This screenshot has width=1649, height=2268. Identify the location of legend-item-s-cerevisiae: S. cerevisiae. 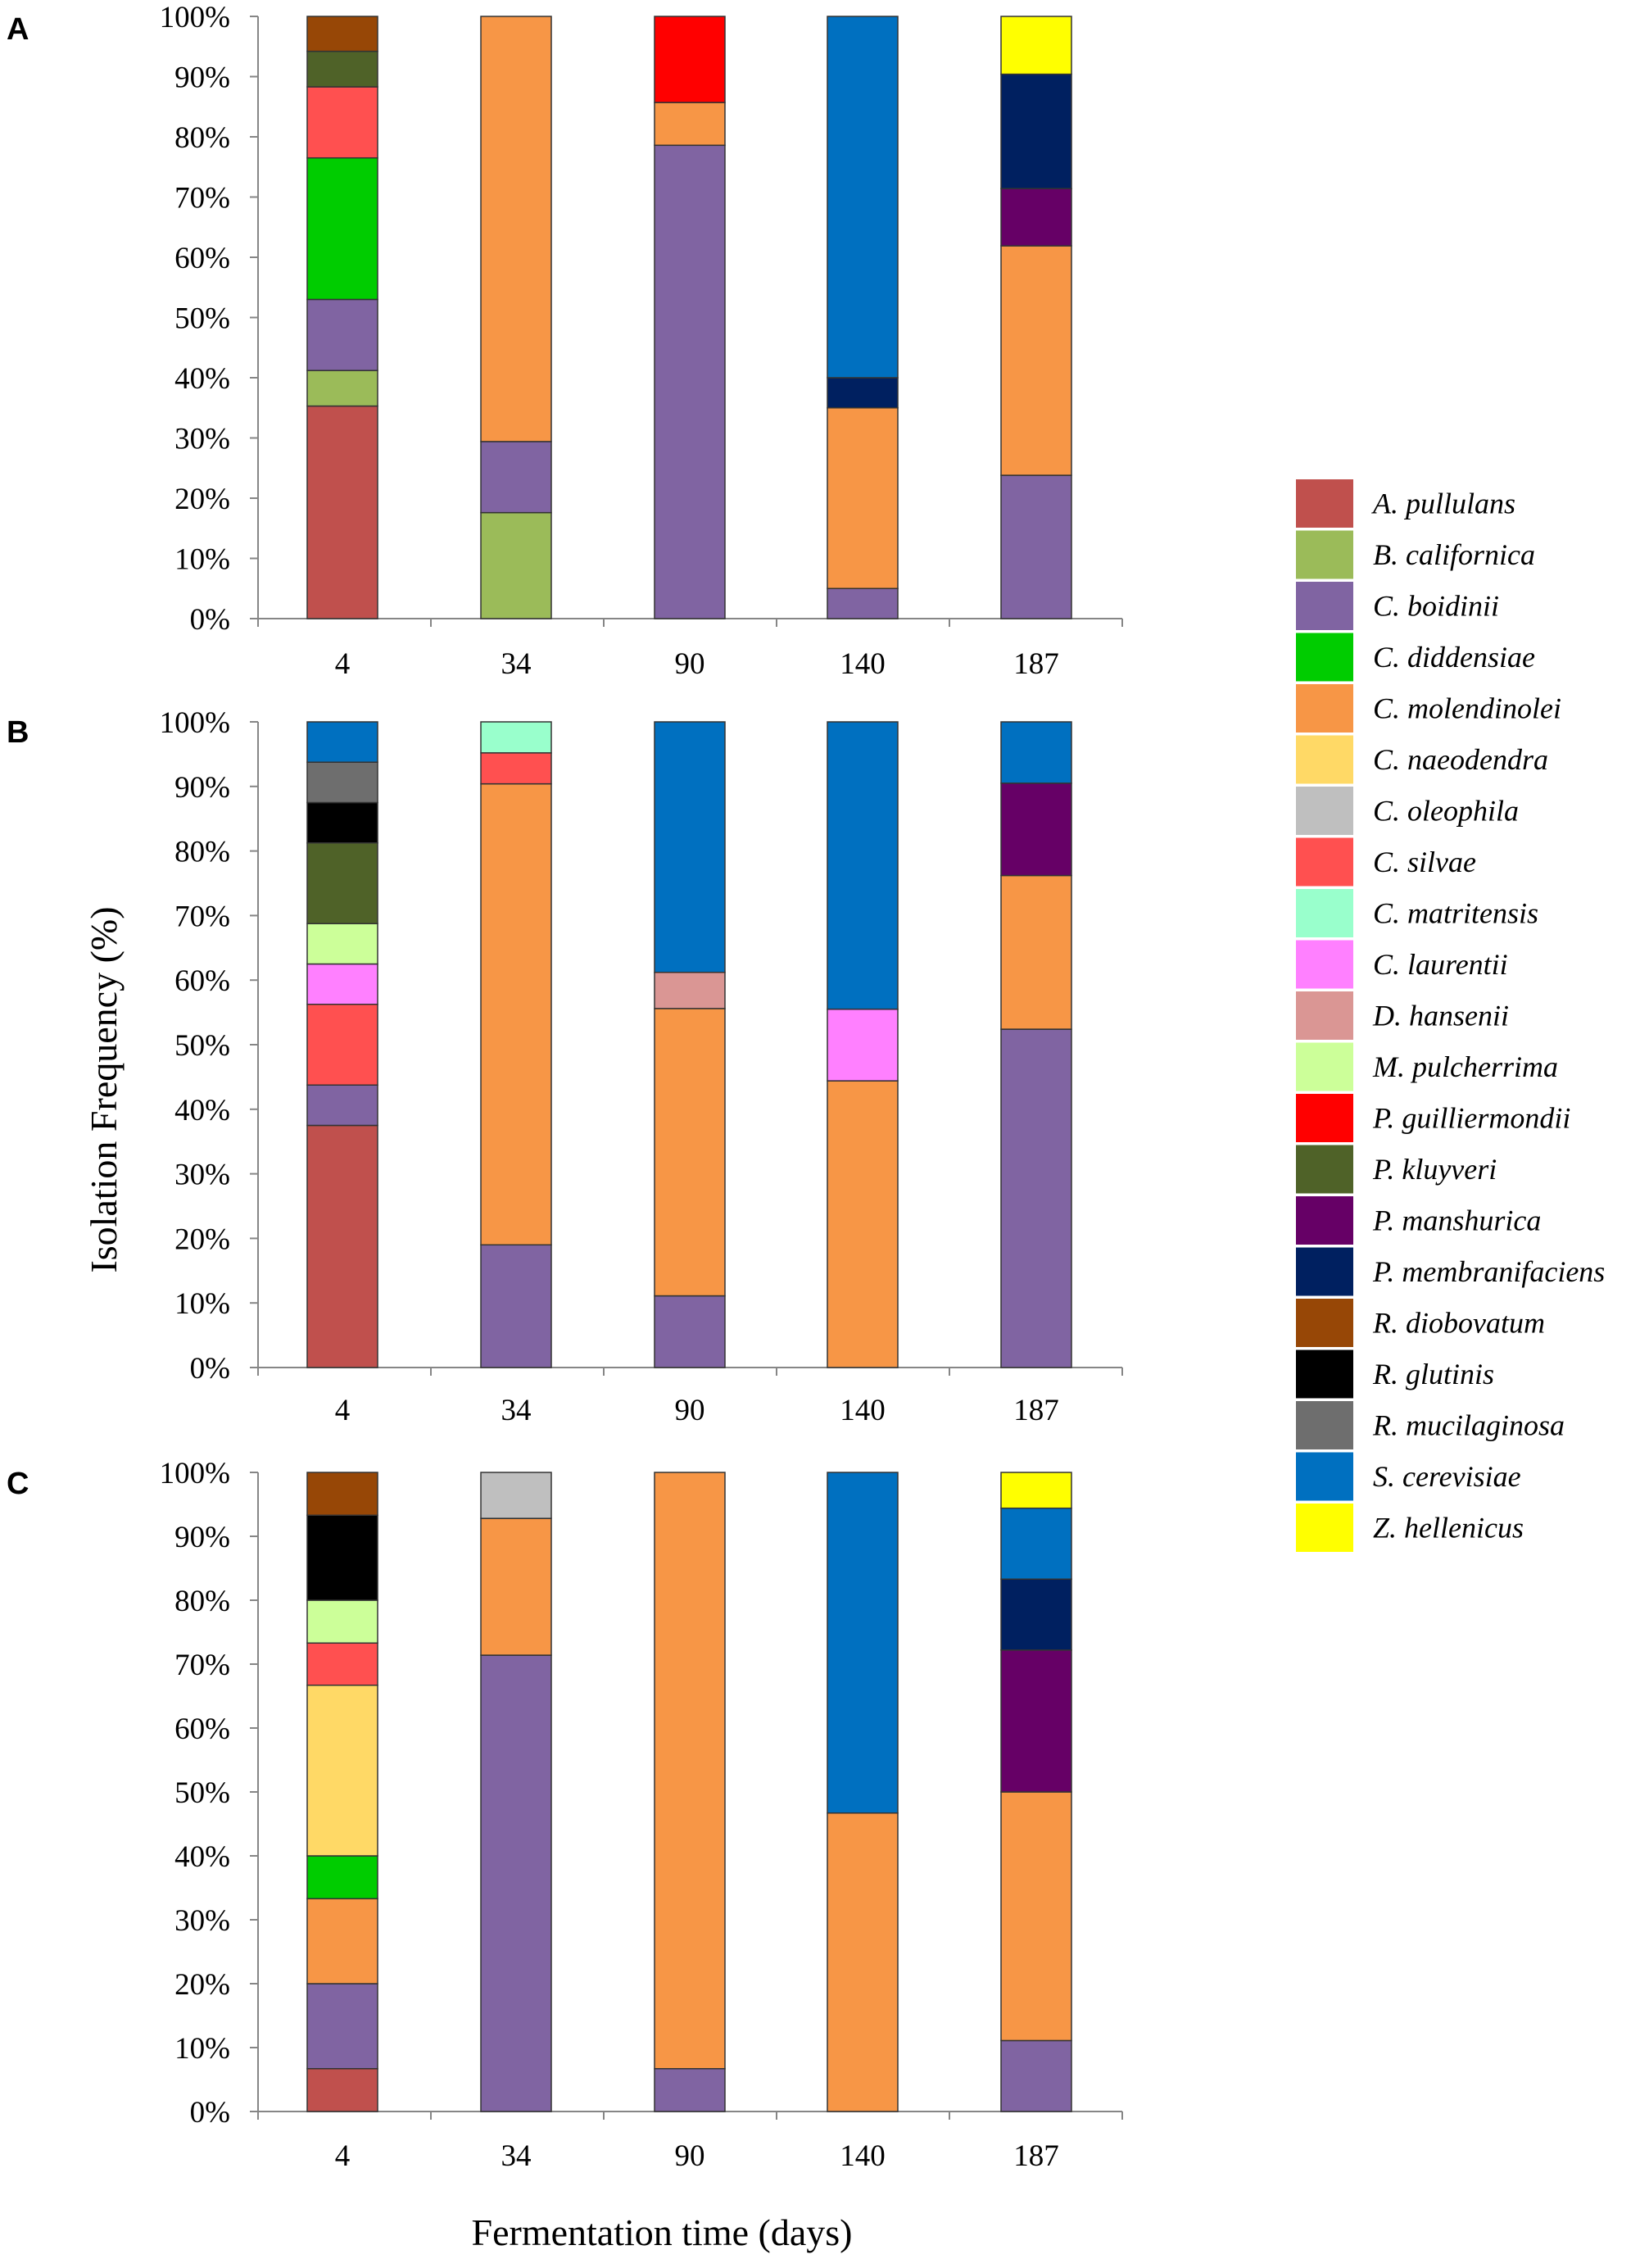
(1409, 1476).